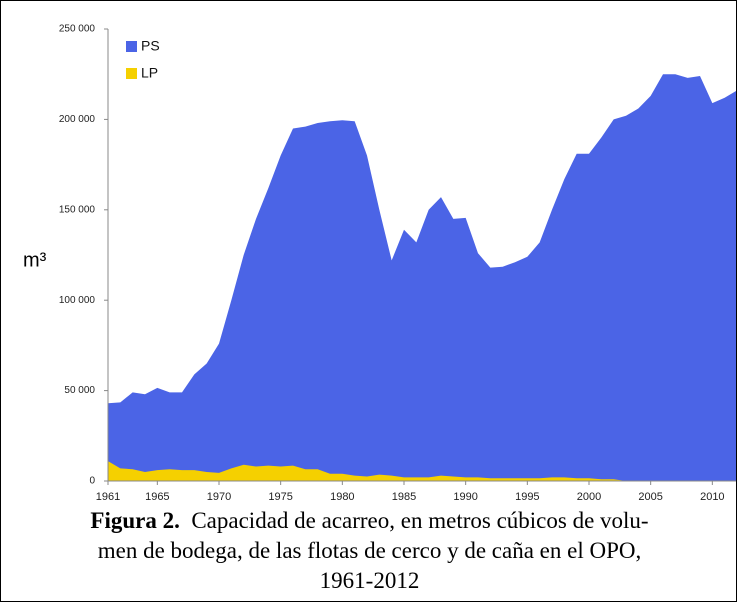 The height and width of the screenshot is (602, 737). What do you see at coordinates (77, 29) in the screenshot?
I see `y-tick-label: 250 000` at bounding box center [77, 29].